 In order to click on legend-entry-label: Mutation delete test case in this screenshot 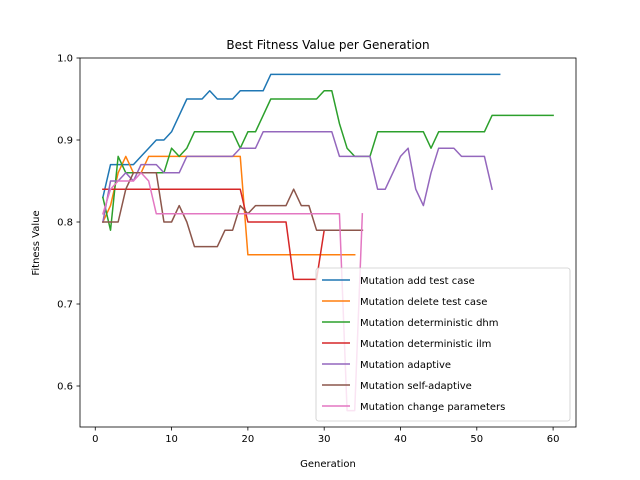, I will do `click(423, 302)`.